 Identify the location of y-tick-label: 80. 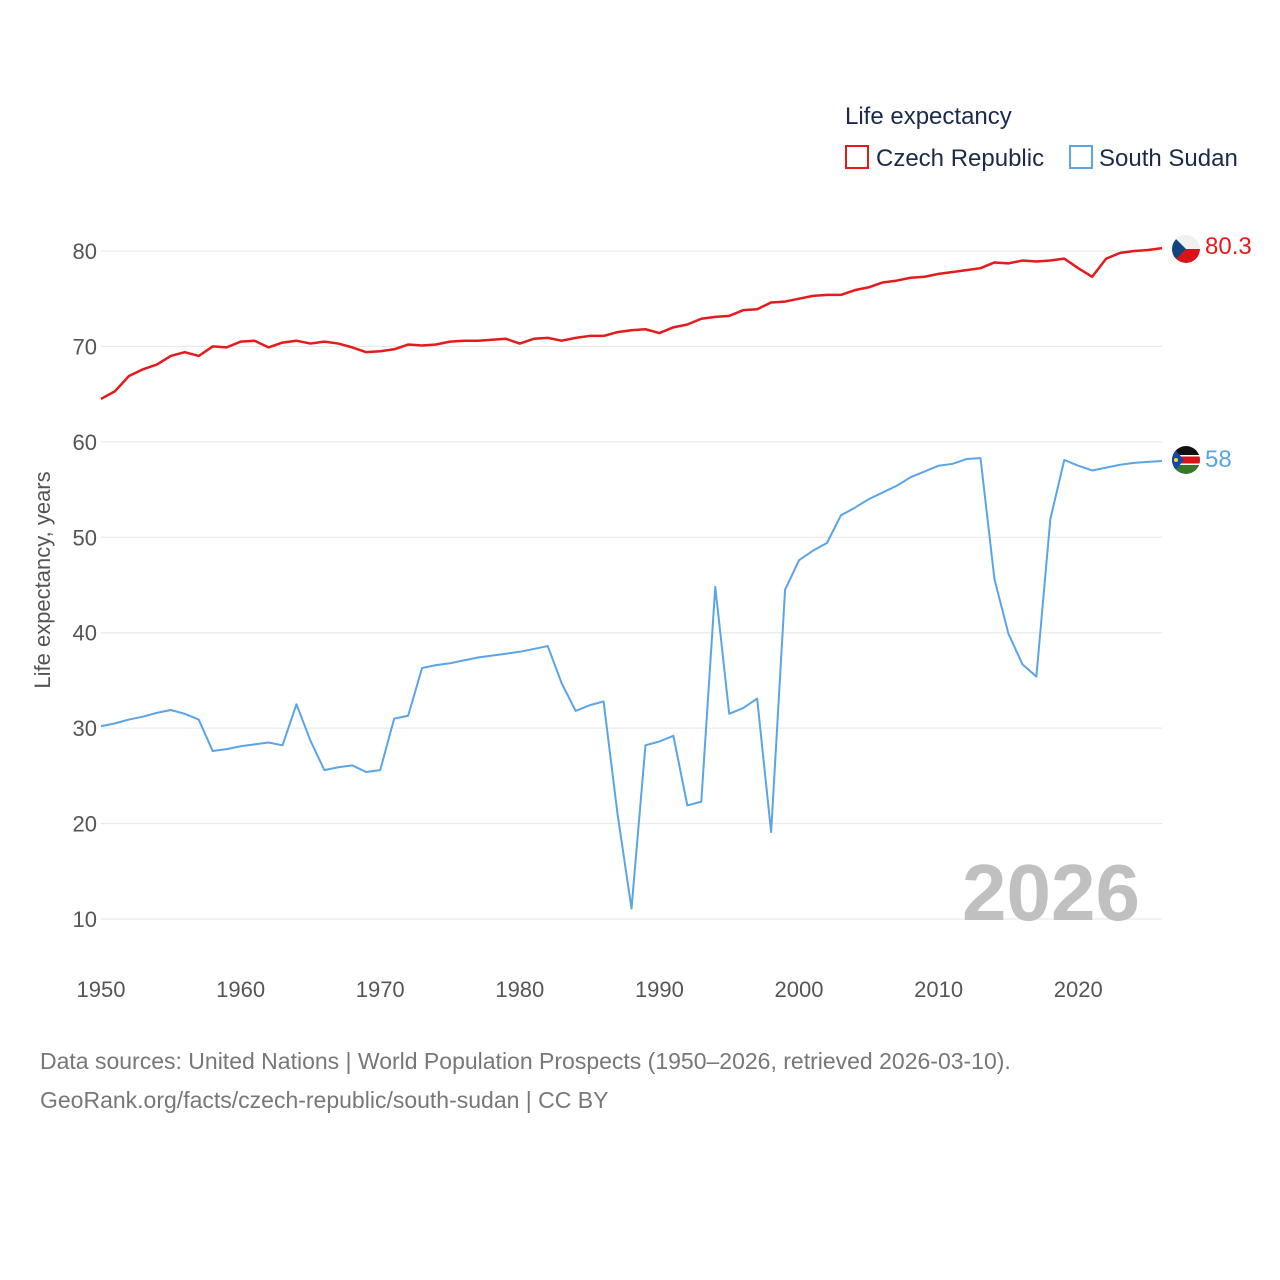
(85, 251).